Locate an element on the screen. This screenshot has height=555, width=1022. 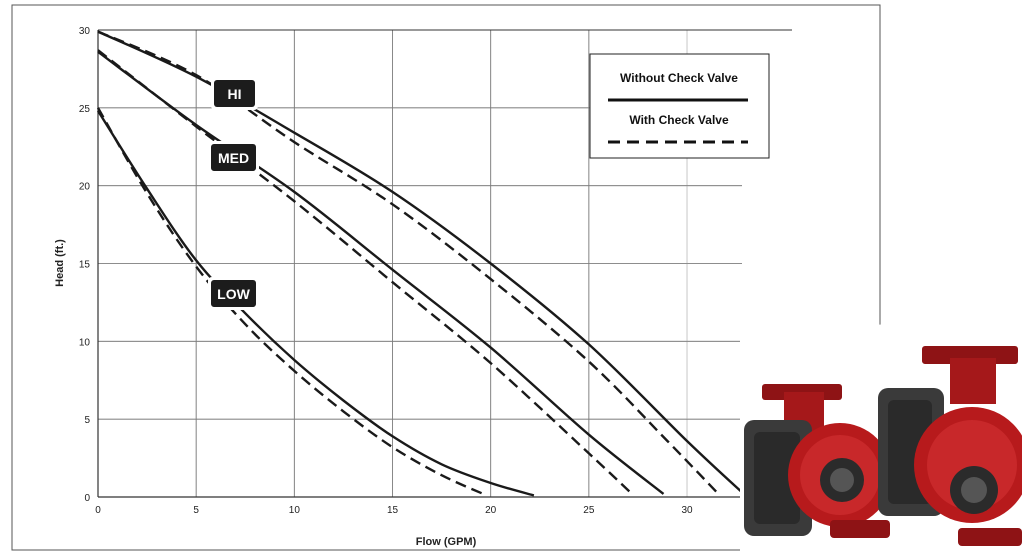
x-tick-label-6: 30 is located at coordinates (687, 510).